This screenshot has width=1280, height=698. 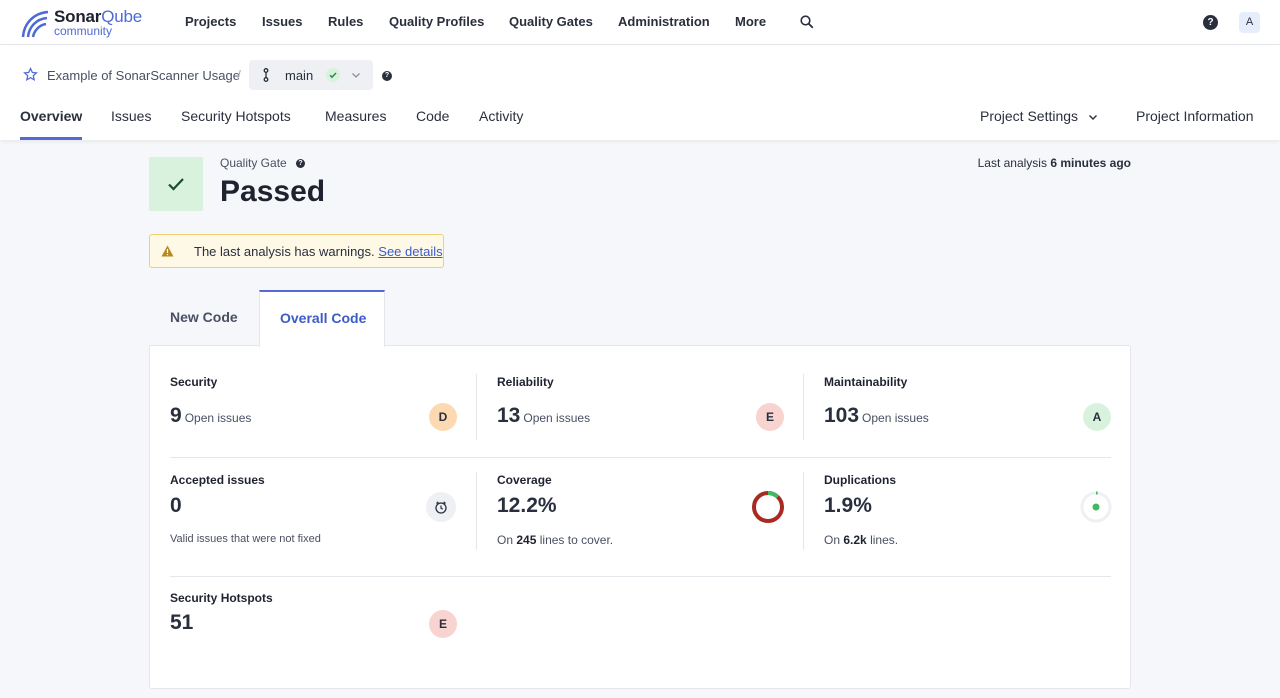 What do you see at coordinates (266, 75) in the screenshot?
I see `branch-icon` at bounding box center [266, 75].